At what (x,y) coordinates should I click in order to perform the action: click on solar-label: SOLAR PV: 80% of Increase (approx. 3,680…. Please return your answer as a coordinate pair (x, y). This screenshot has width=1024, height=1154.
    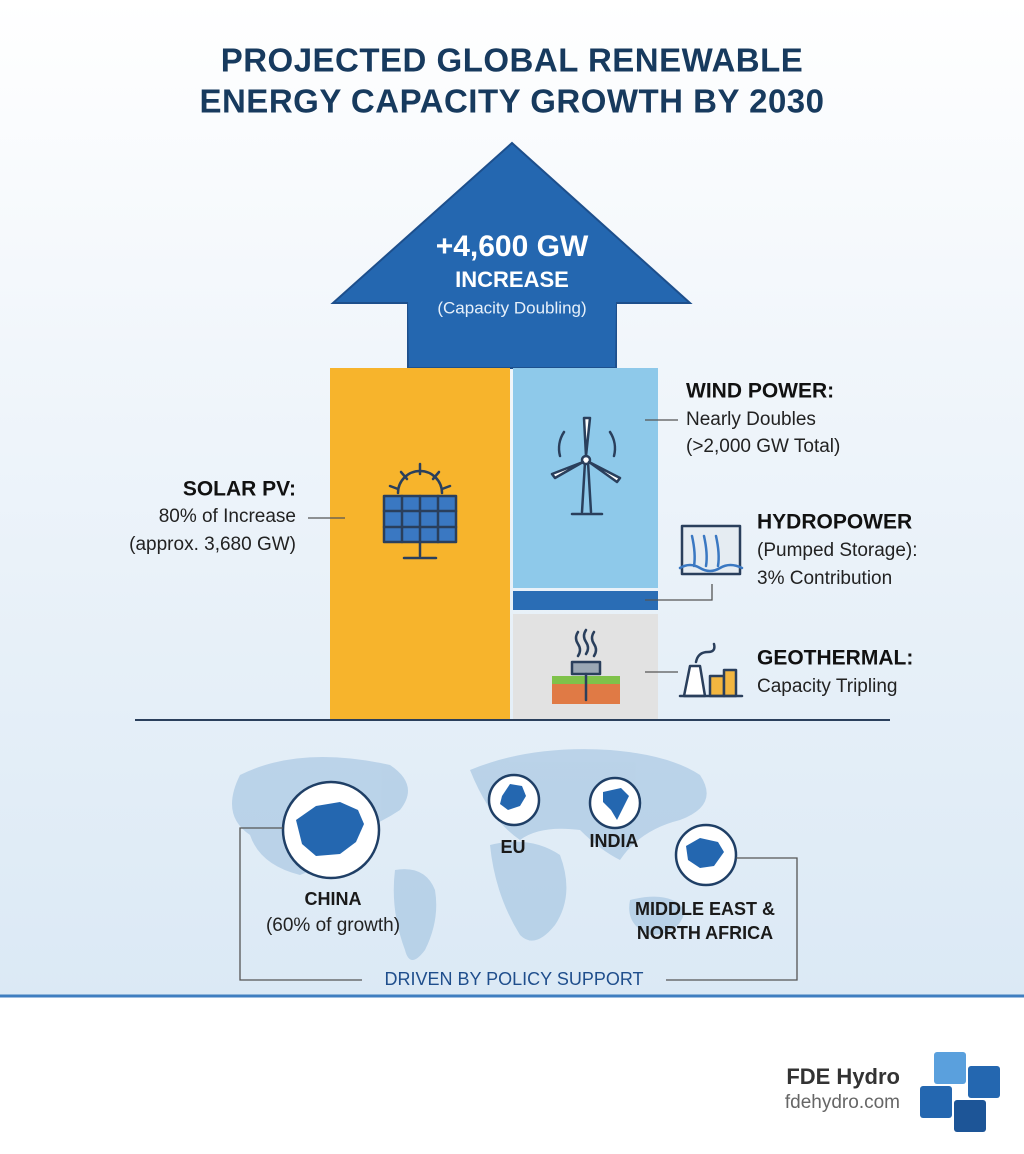
    Looking at the image, I should click on (237, 516).